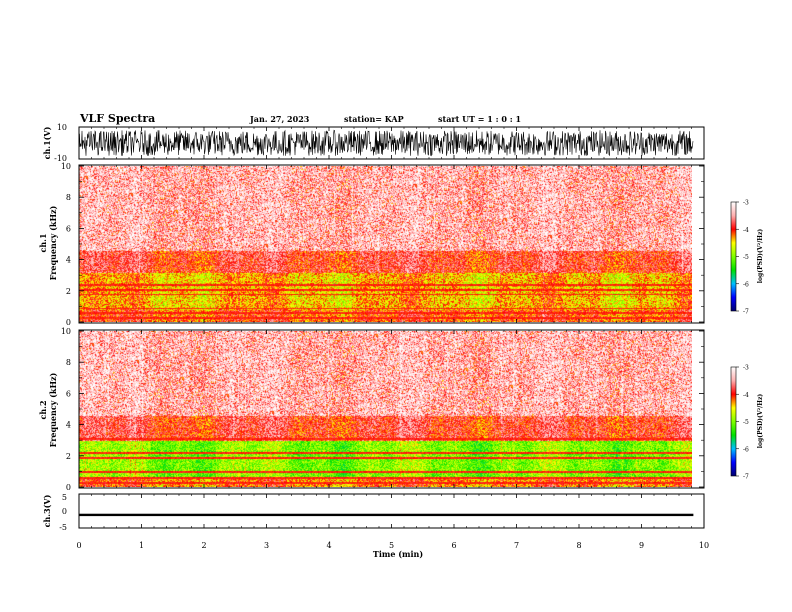 The width and height of the screenshot is (792, 612). I want to click on time-tick-label: 5, so click(391, 545).